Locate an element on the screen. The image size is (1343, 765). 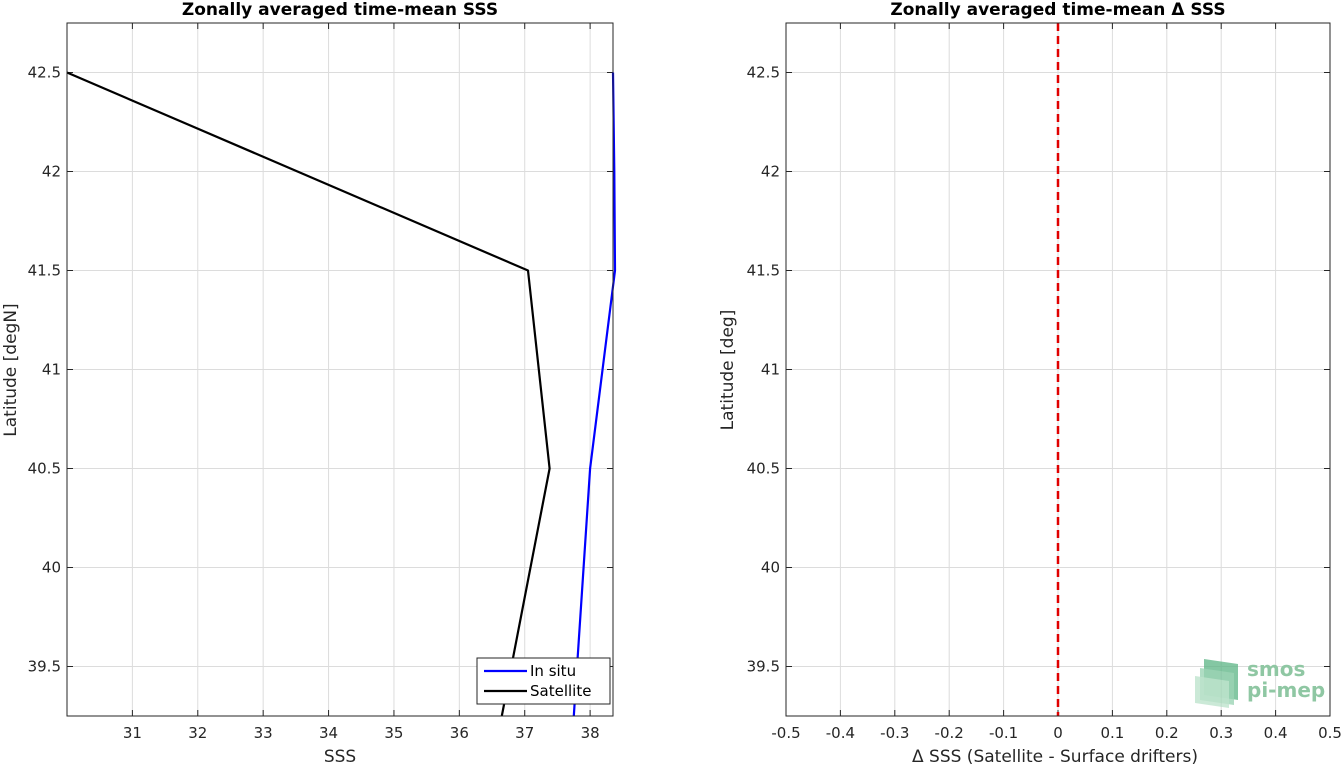
delta-sss-xtick-label: 0.2 is located at coordinates (1167, 733).